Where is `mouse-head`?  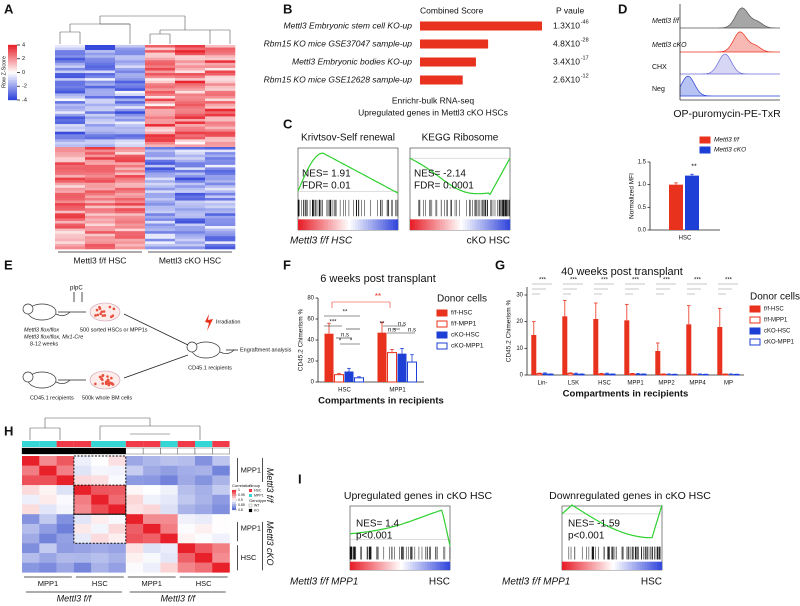 mouse-head is located at coordinates (28, 309).